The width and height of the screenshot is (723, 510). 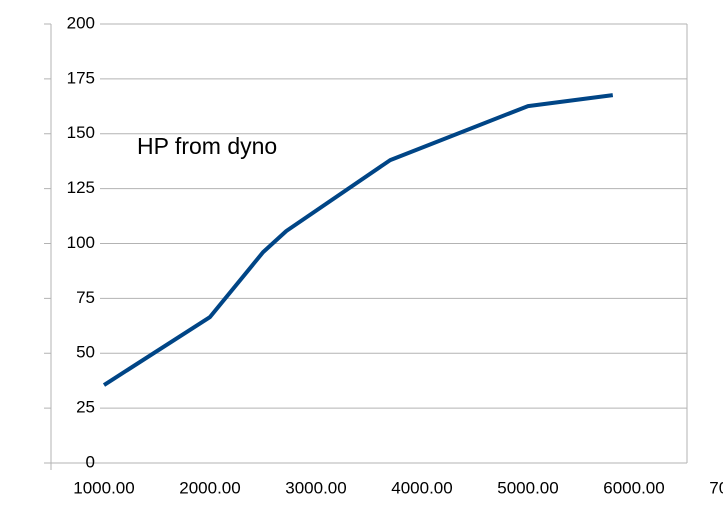 What do you see at coordinates (103, 487) in the screenshot?
I see `x-tick-label: 1000.00` at bounding box center [103, 487].